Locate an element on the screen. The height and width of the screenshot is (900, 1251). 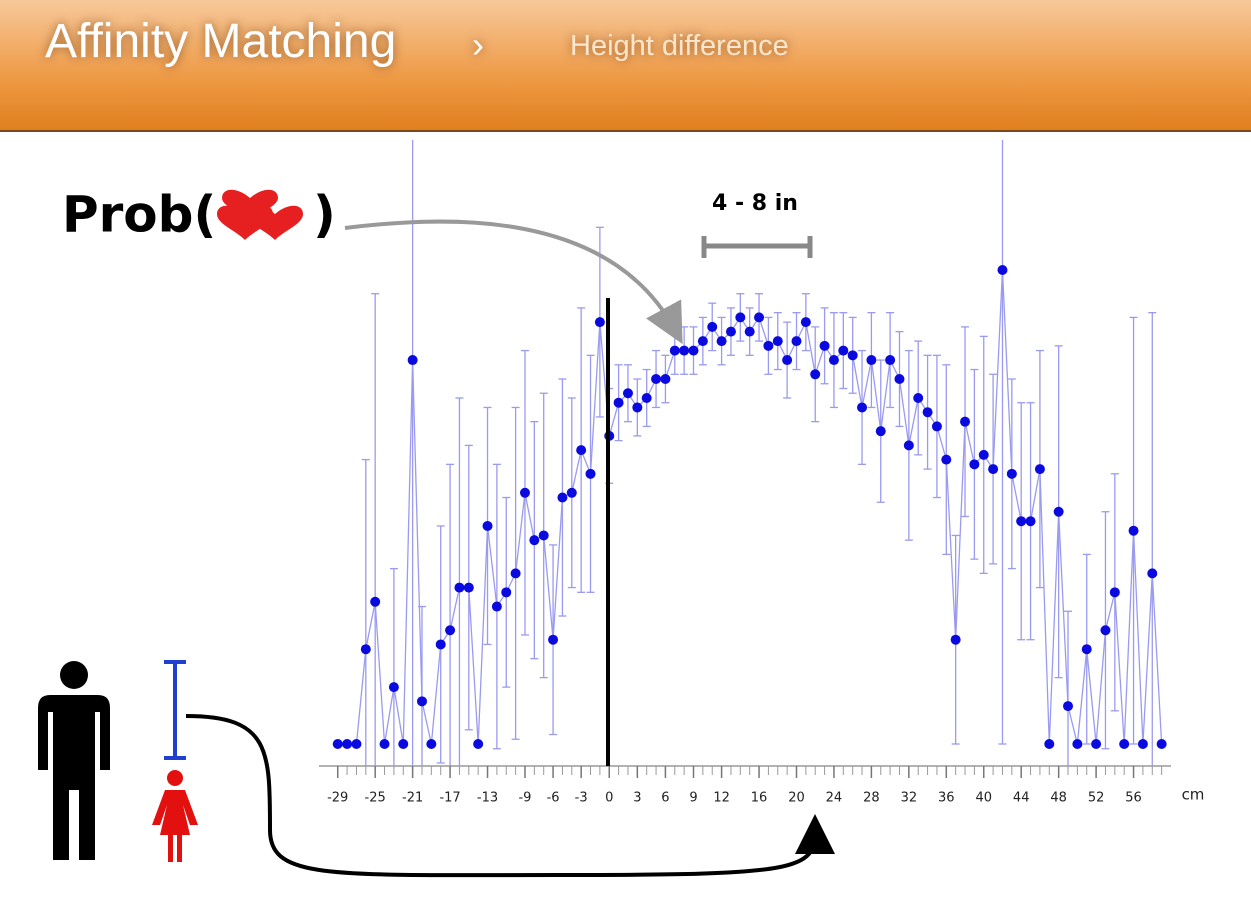
x-axis-label: cm is located at coordinates (1193, 795).